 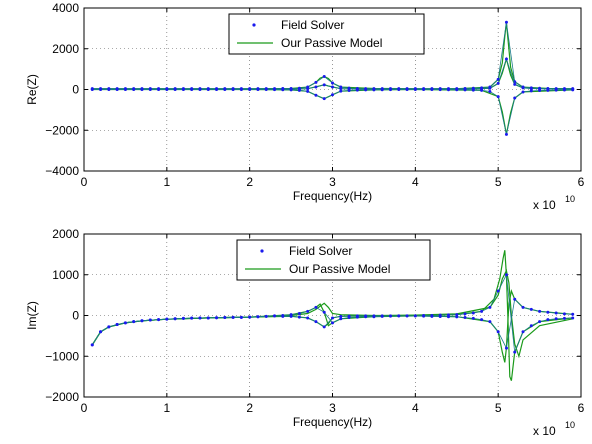 What do you see at coordinates (62, 397) in the screenshot?
I see `y-tick-label: −2000` at bounding box center [62, 397].